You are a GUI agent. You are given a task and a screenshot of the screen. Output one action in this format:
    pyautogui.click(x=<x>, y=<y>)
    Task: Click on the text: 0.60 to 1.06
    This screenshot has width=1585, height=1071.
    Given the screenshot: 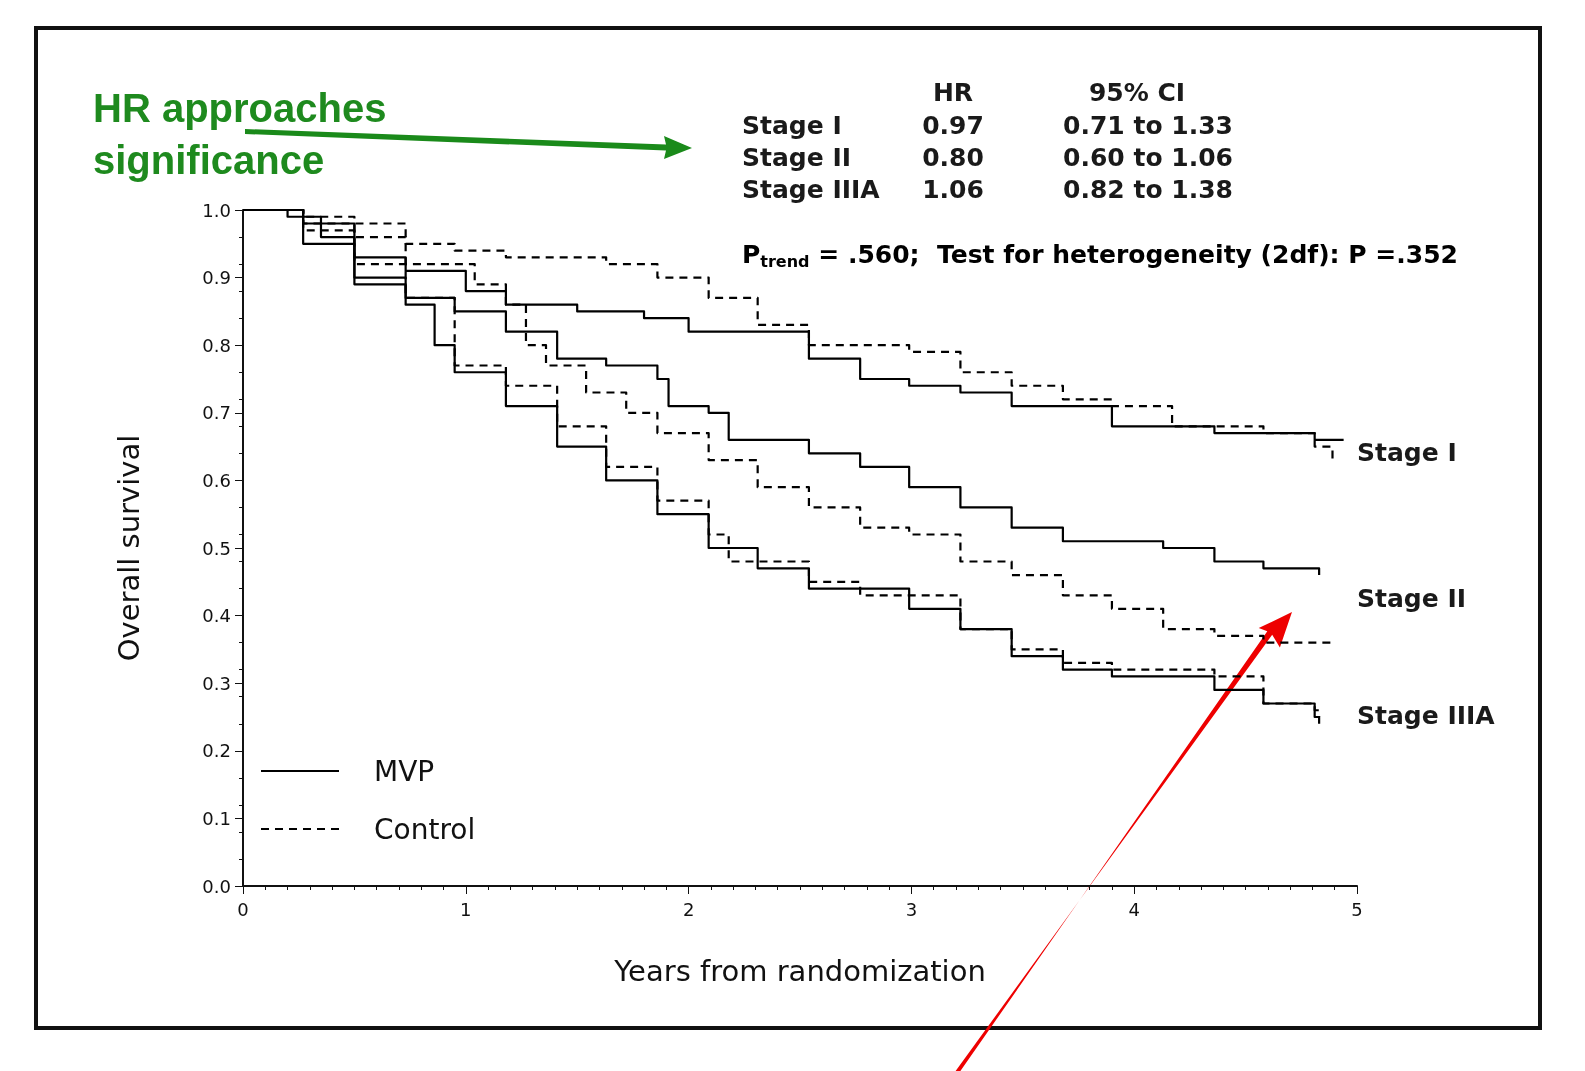 What is the action you would take?
    pyautogui.click(x=1148, y=157)
    